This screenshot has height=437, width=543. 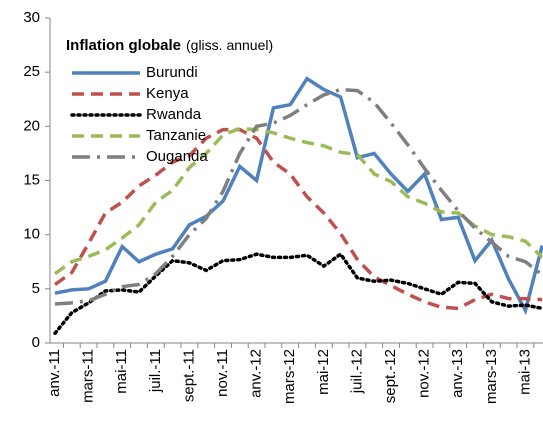 What do you see at coordinates (176, 135) in the screenshot?
I see `legend-label: Tanzanie` at bounding box center [176, 135].